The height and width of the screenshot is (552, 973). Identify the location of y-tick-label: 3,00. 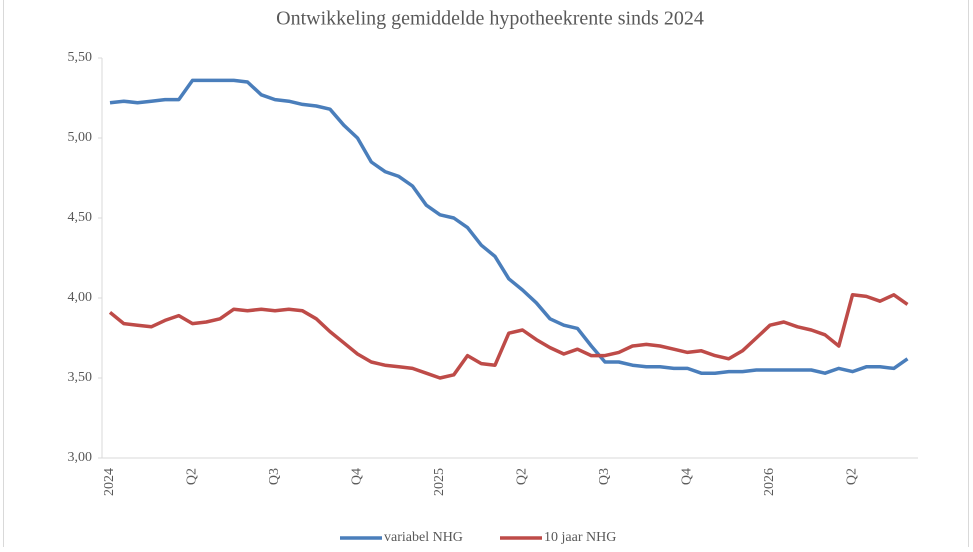
(80, 457).